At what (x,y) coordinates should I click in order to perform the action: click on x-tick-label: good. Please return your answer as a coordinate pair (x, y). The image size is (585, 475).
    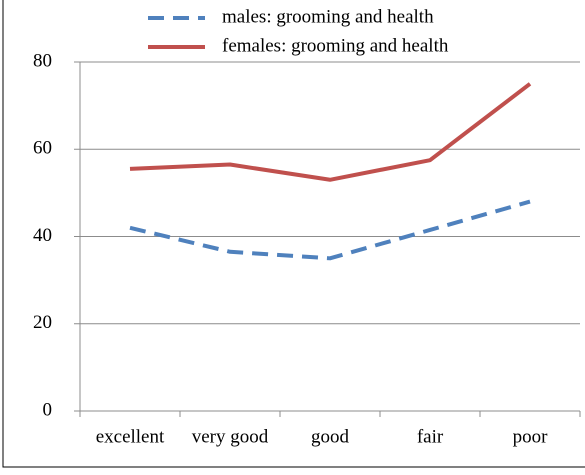
    Looking at the image, I should click on (330, 436).